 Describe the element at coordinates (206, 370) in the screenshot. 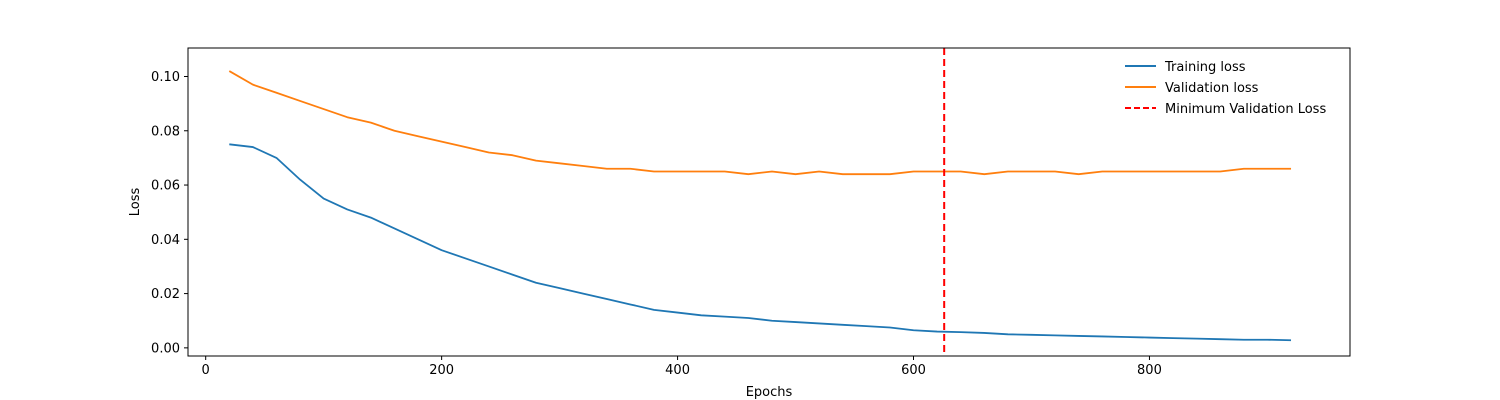

I see `x-tick-label: 0` at that location.